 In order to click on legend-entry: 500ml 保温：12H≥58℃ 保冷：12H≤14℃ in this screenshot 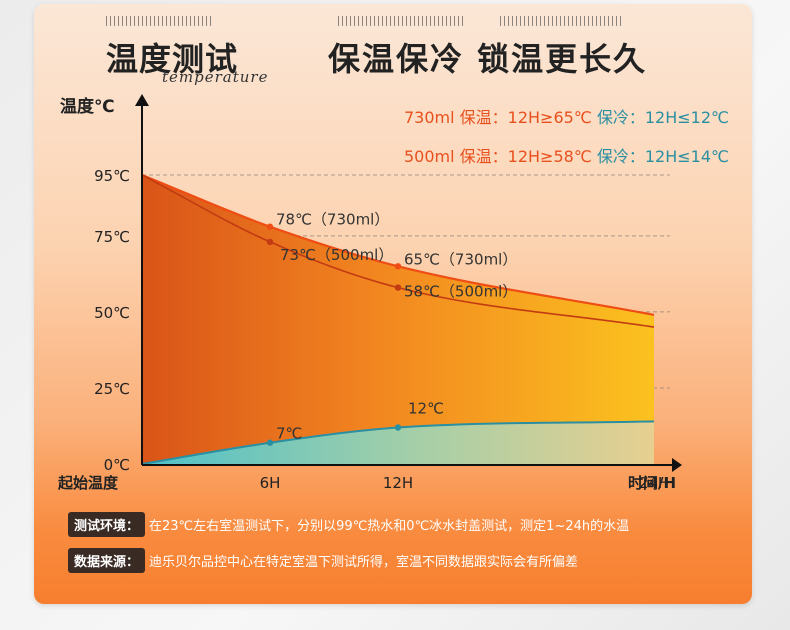, I will do `click(566, 156)`.